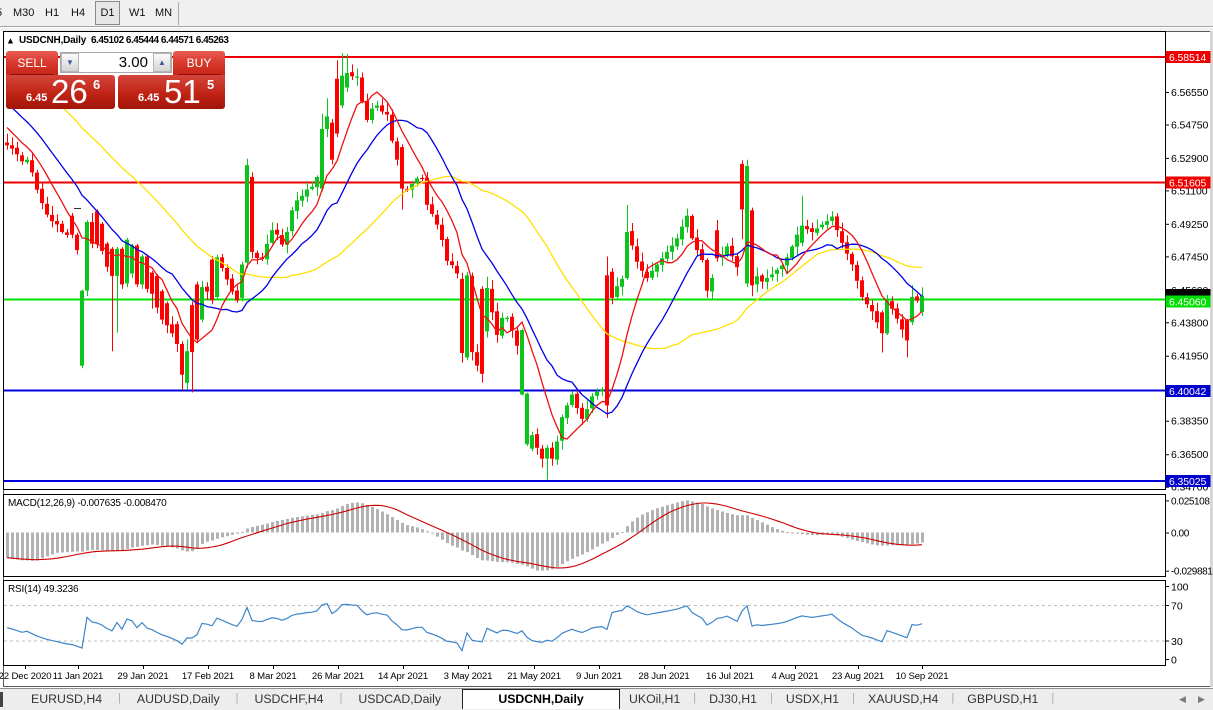 This screenshot has height=710, width=1213. I want to click on svg-text: 28 Jun 2021, so click(663, 676).